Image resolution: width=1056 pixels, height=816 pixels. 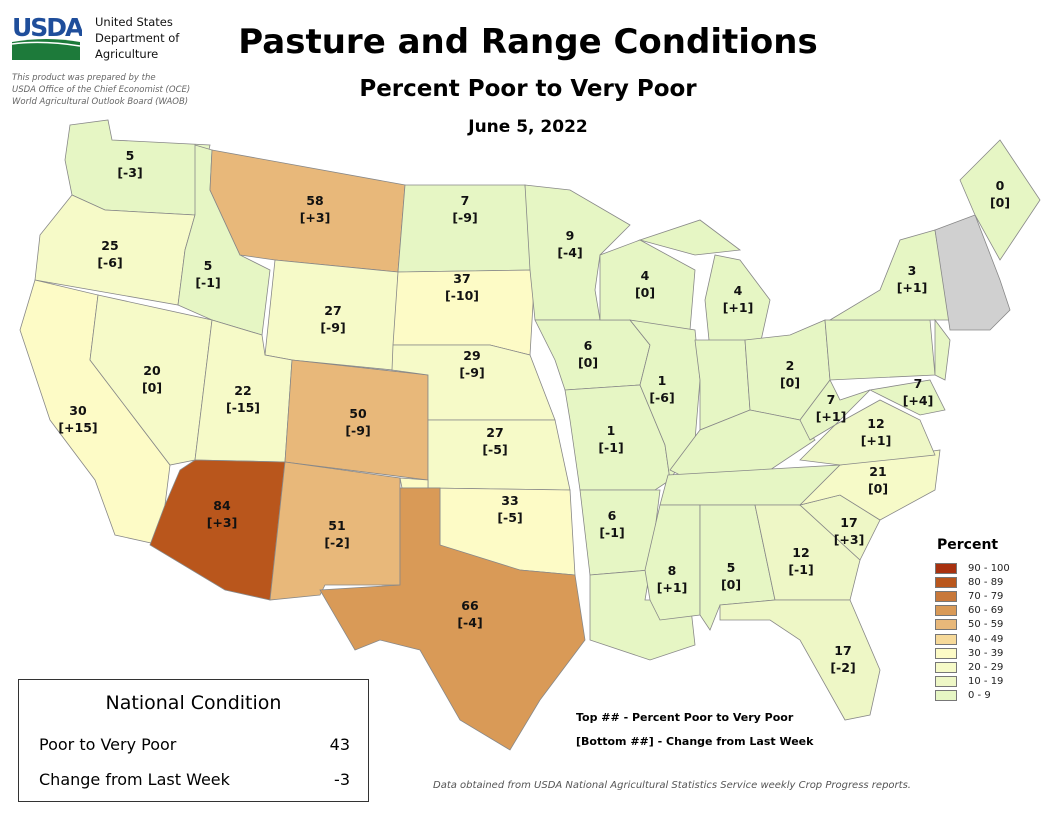 What do you see at coordinates (358, 413) in the screenshot?
I see `state-value-label: 50` at bounding box center [358, 413].